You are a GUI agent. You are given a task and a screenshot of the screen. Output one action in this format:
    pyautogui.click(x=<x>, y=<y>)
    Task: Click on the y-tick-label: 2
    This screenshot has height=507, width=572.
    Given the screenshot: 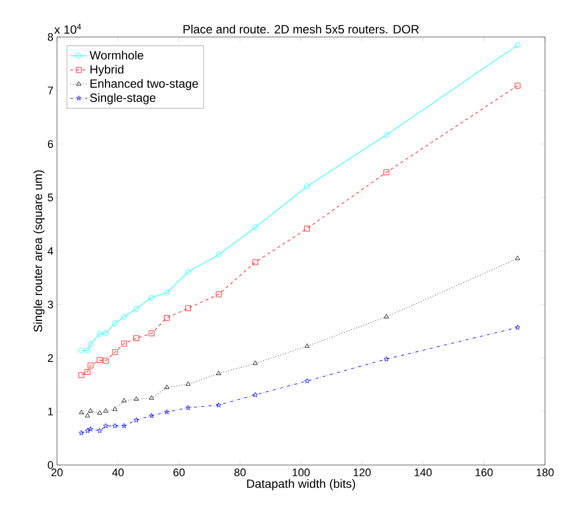 What is the action you would take?
    pyautogui.click(x=50, y=358)
    